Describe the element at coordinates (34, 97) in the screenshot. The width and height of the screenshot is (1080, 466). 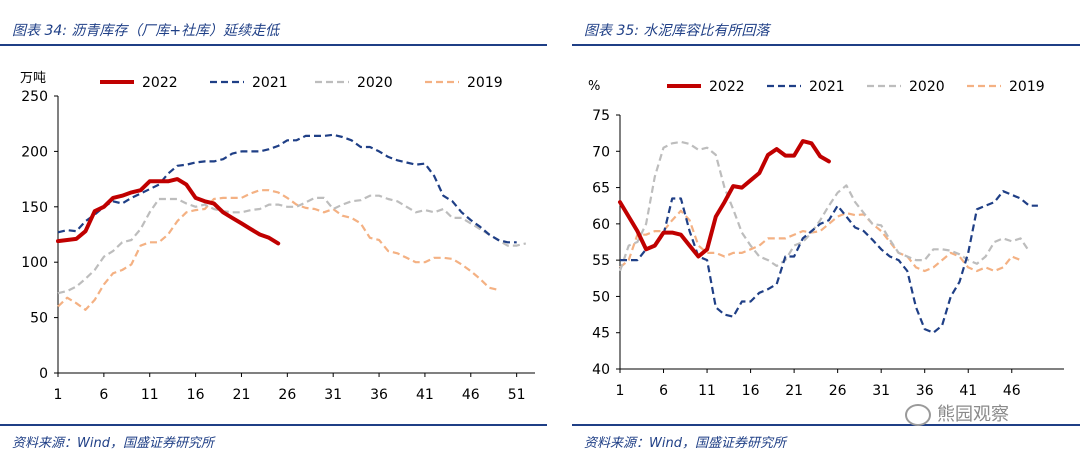
I see `y-tick-label: 250` at that location.